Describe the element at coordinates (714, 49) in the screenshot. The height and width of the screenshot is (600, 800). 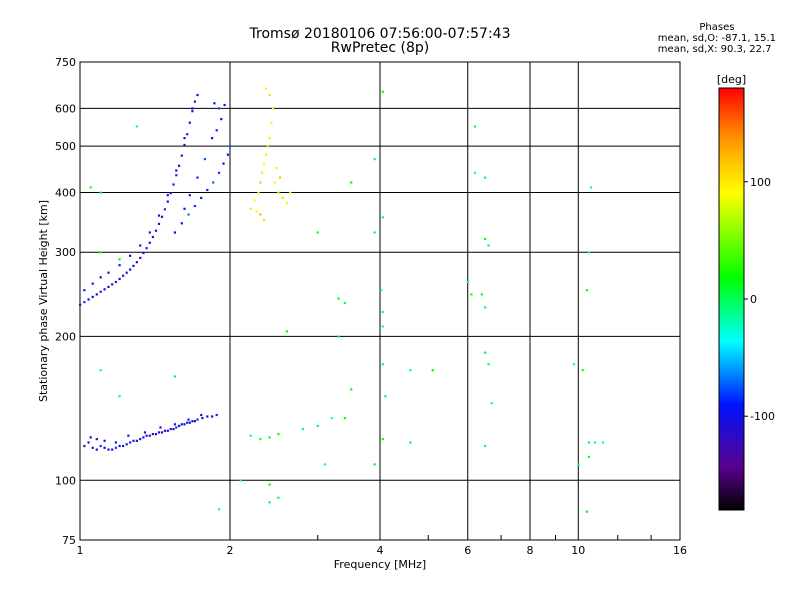
I see `phase-stats-x: mean, sd,X: 90.3, 22.7` at that location.